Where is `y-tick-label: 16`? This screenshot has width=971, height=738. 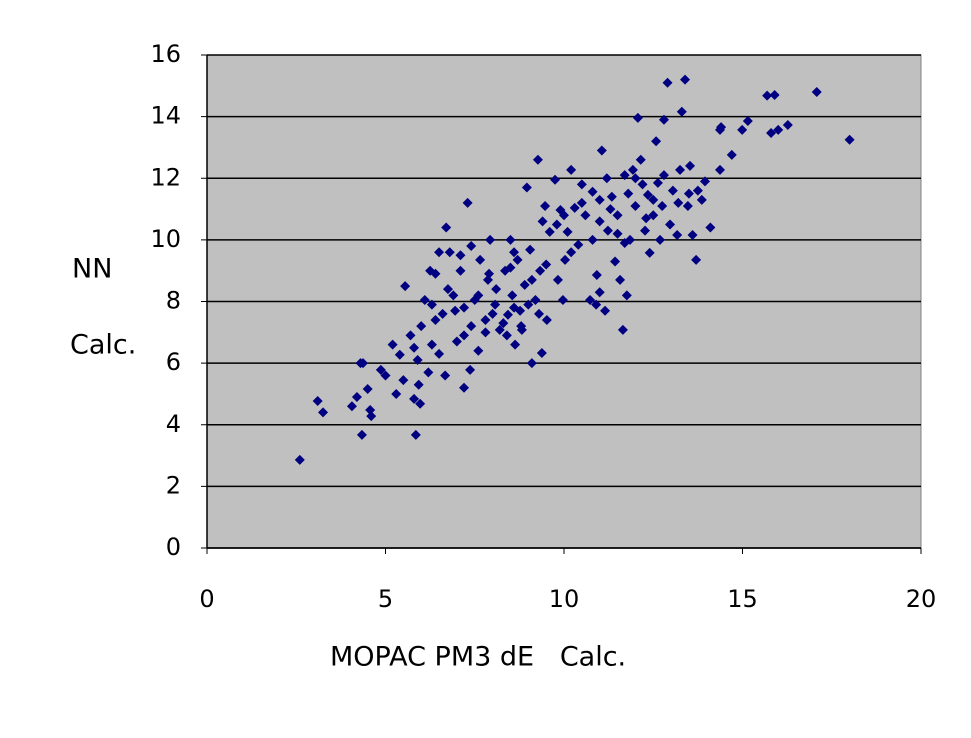
y-tick-label: 16 is located at coordinates (165, 54).